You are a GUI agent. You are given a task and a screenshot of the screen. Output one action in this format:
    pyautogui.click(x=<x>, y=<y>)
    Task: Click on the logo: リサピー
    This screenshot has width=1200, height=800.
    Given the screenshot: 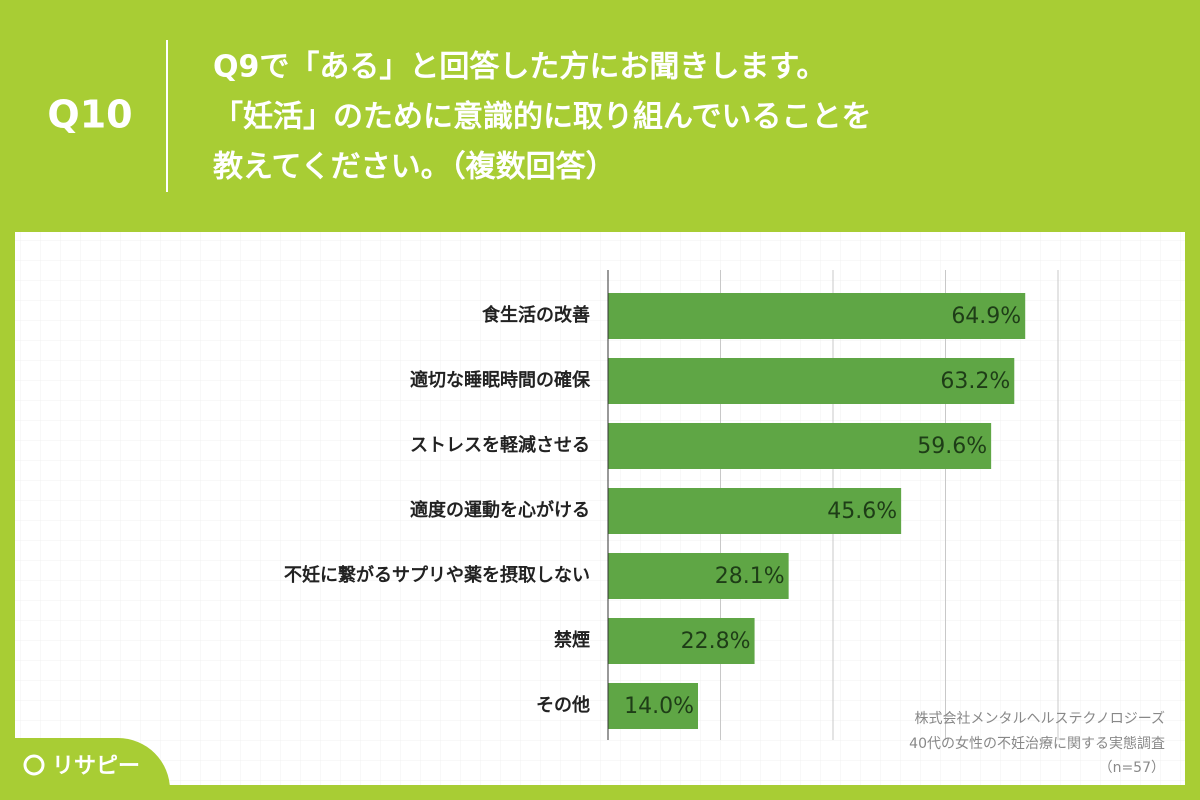 What is the action you would take?
    pyautogui.click(x=96, y=766)
    